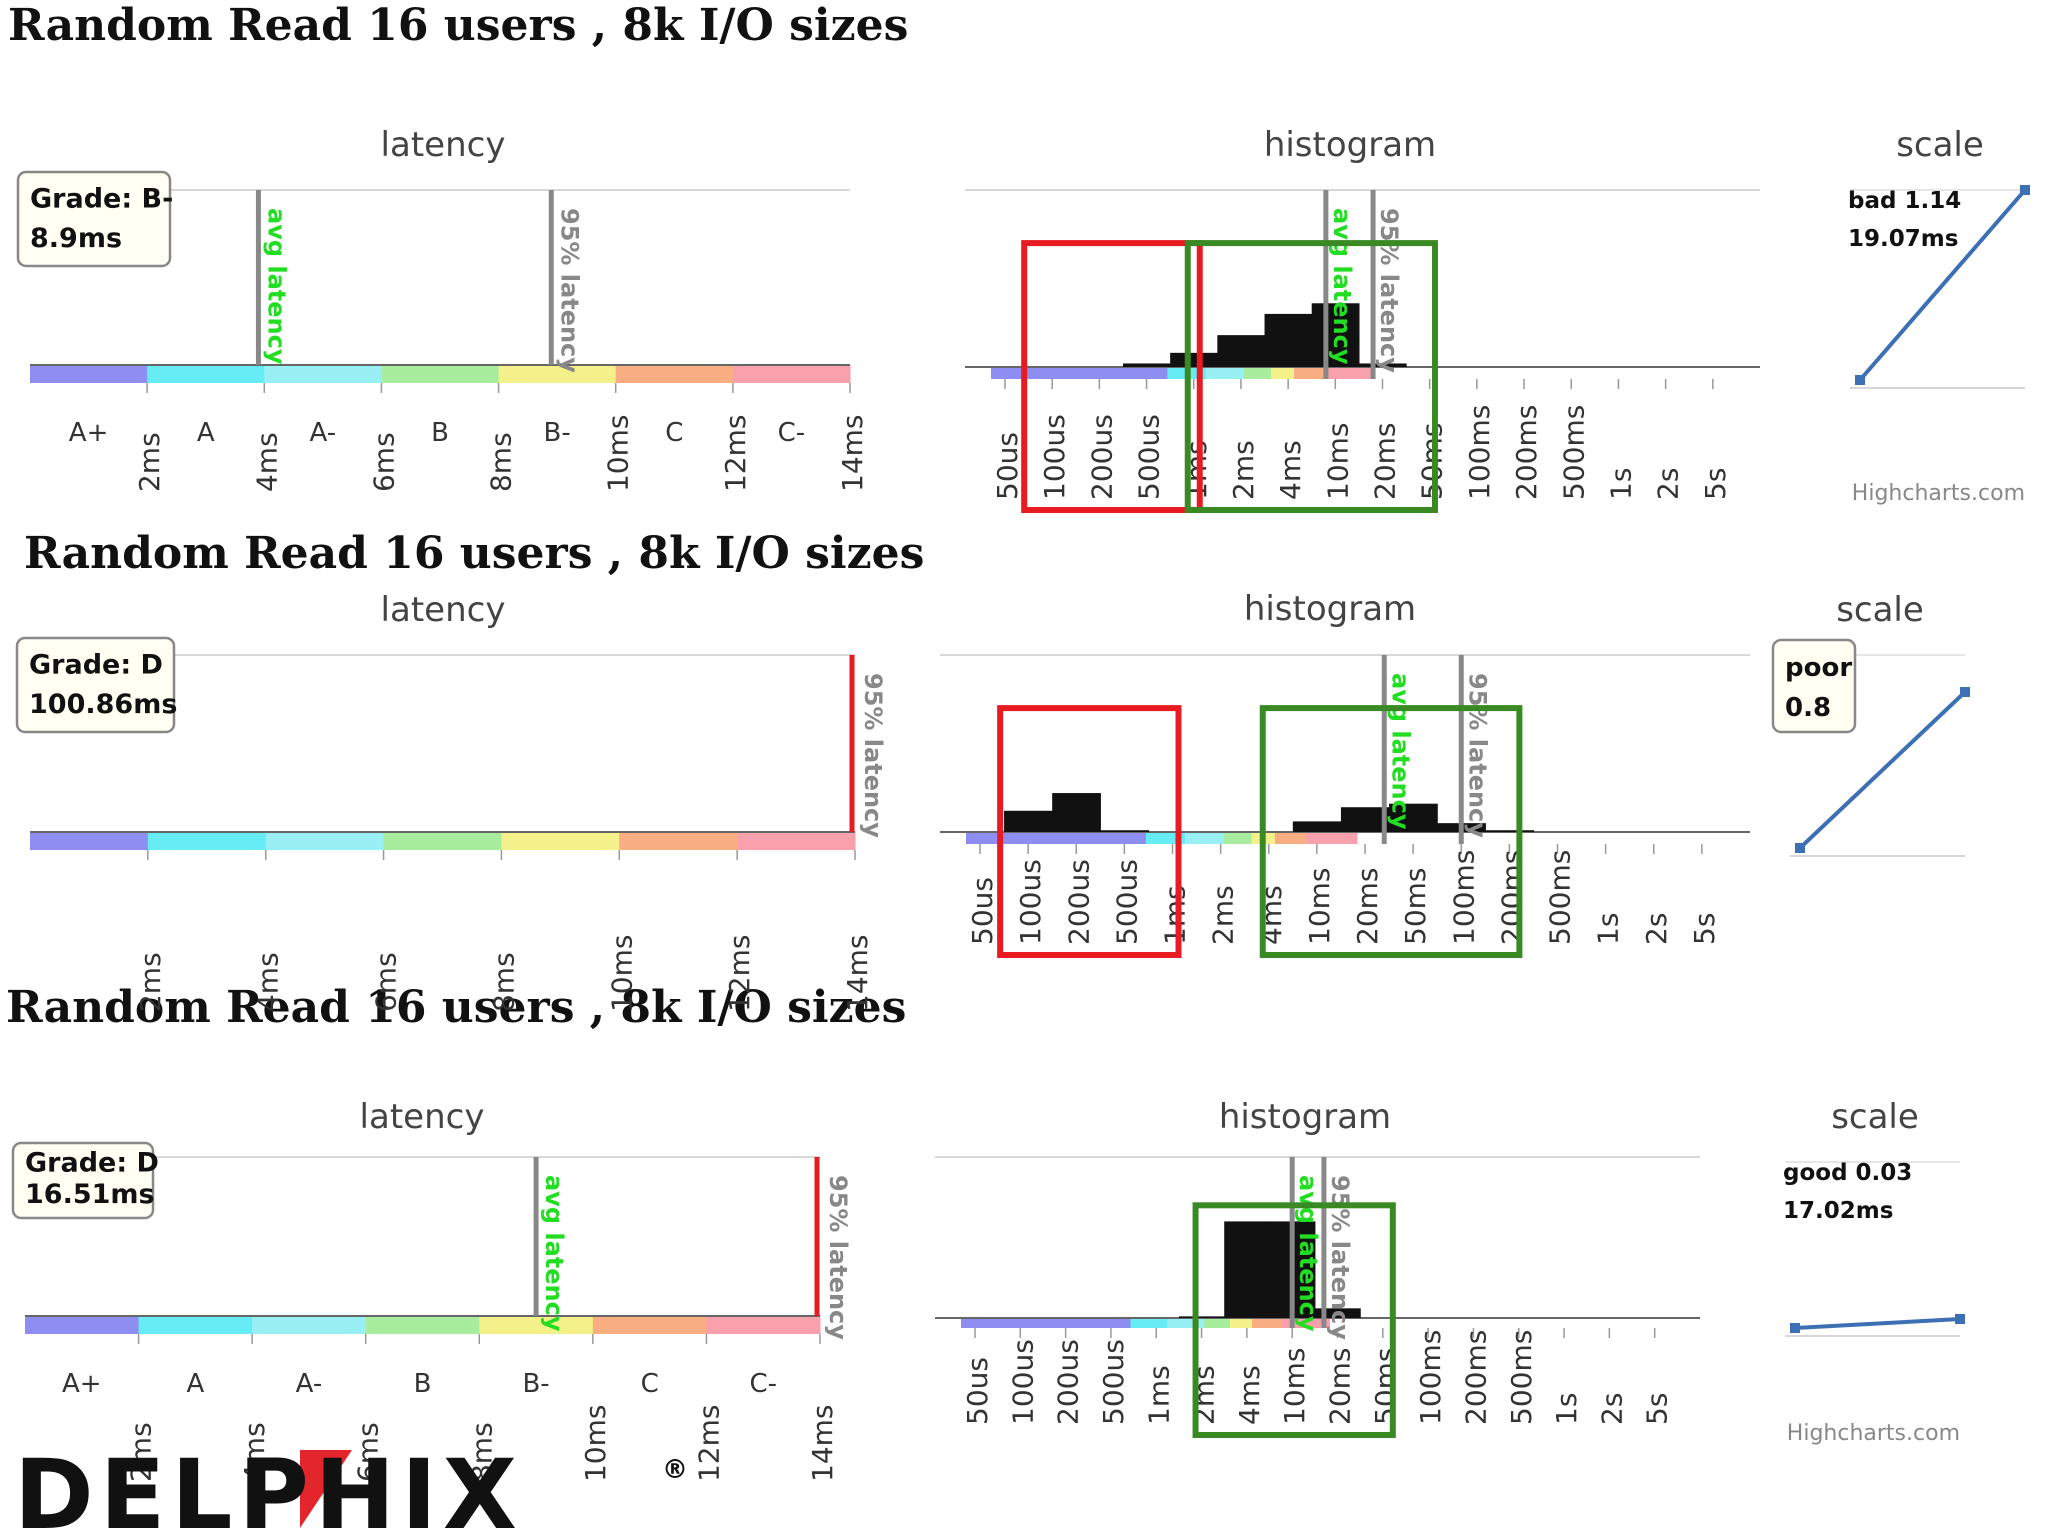 Image resolution: width=2048 pixels, height=1536 pixels. What do you see at coordinates (1463, 897) in the screenshot?
I see `axis-tick-label: 100ms` at bounding box center [1463, 897].